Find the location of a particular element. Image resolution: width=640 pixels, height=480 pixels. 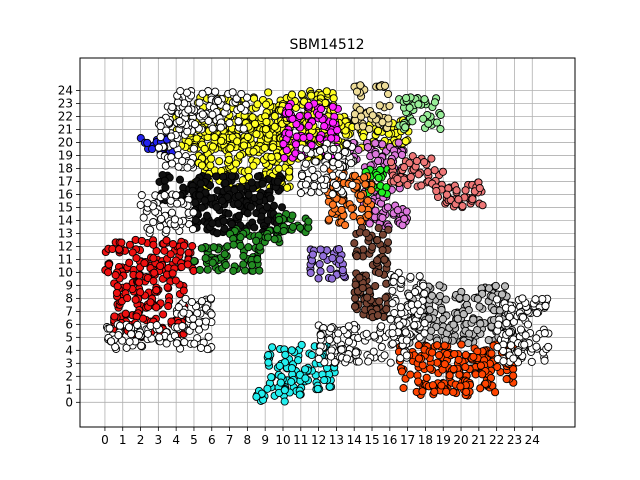

y-tick-label: 22 is located at coordinates (65, 116).